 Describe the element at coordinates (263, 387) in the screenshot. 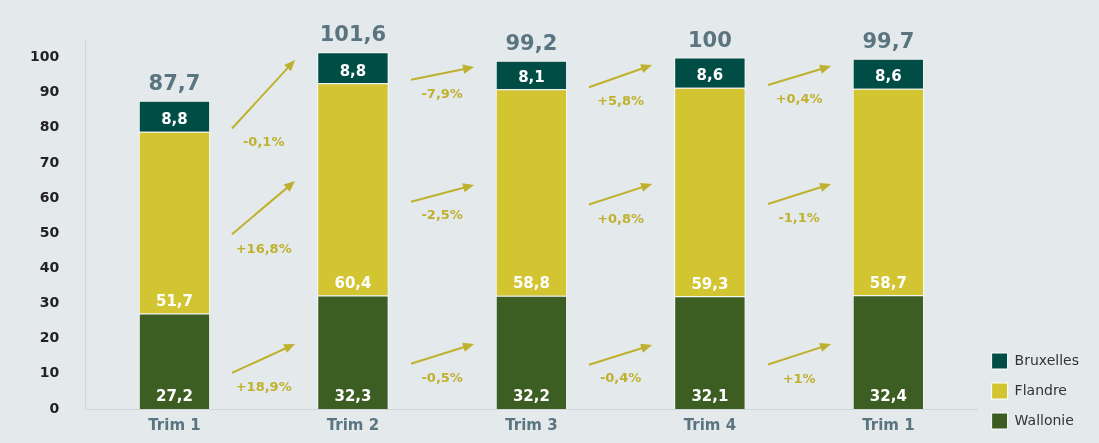

I see `annotation: +18,9%` at that location.